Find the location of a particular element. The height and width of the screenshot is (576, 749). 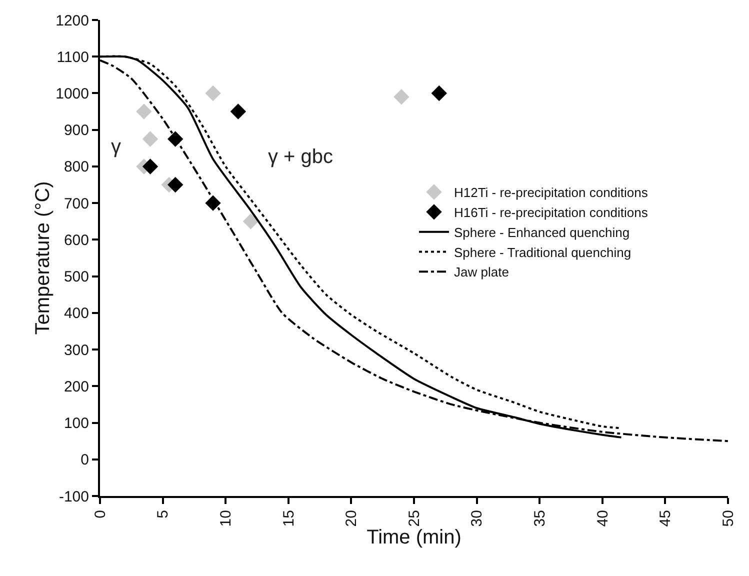

legend-label: Sphere - Enhanced quenching is located at coordinates (542, 232).